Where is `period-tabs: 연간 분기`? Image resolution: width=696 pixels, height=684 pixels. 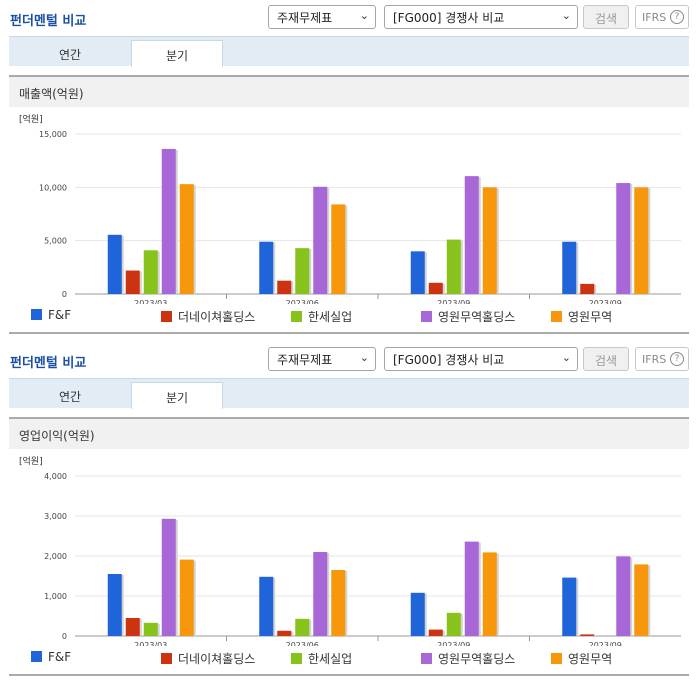
period-tabs: 연간 분기 is located at coordinates (349, 51).